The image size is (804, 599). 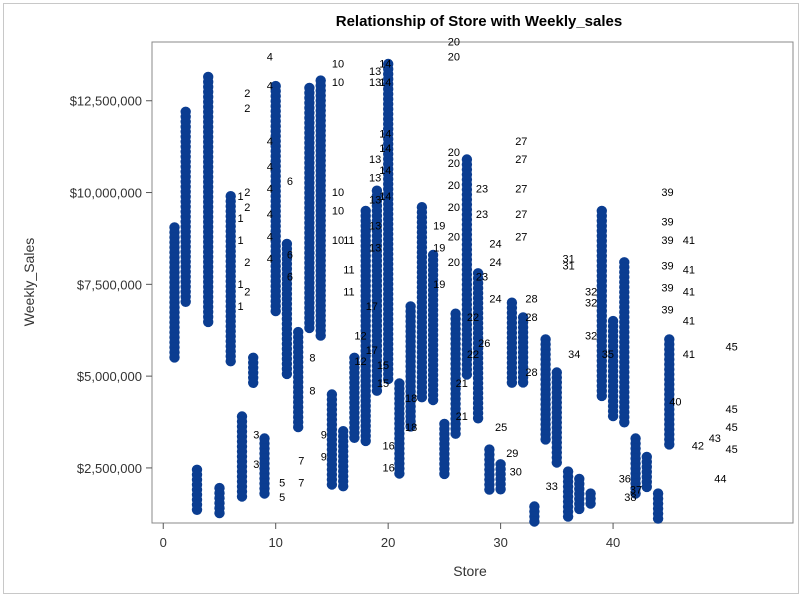 I want to click on chart-title: Relationship of Store with Weekly_sales, so click(x=479, y=21).